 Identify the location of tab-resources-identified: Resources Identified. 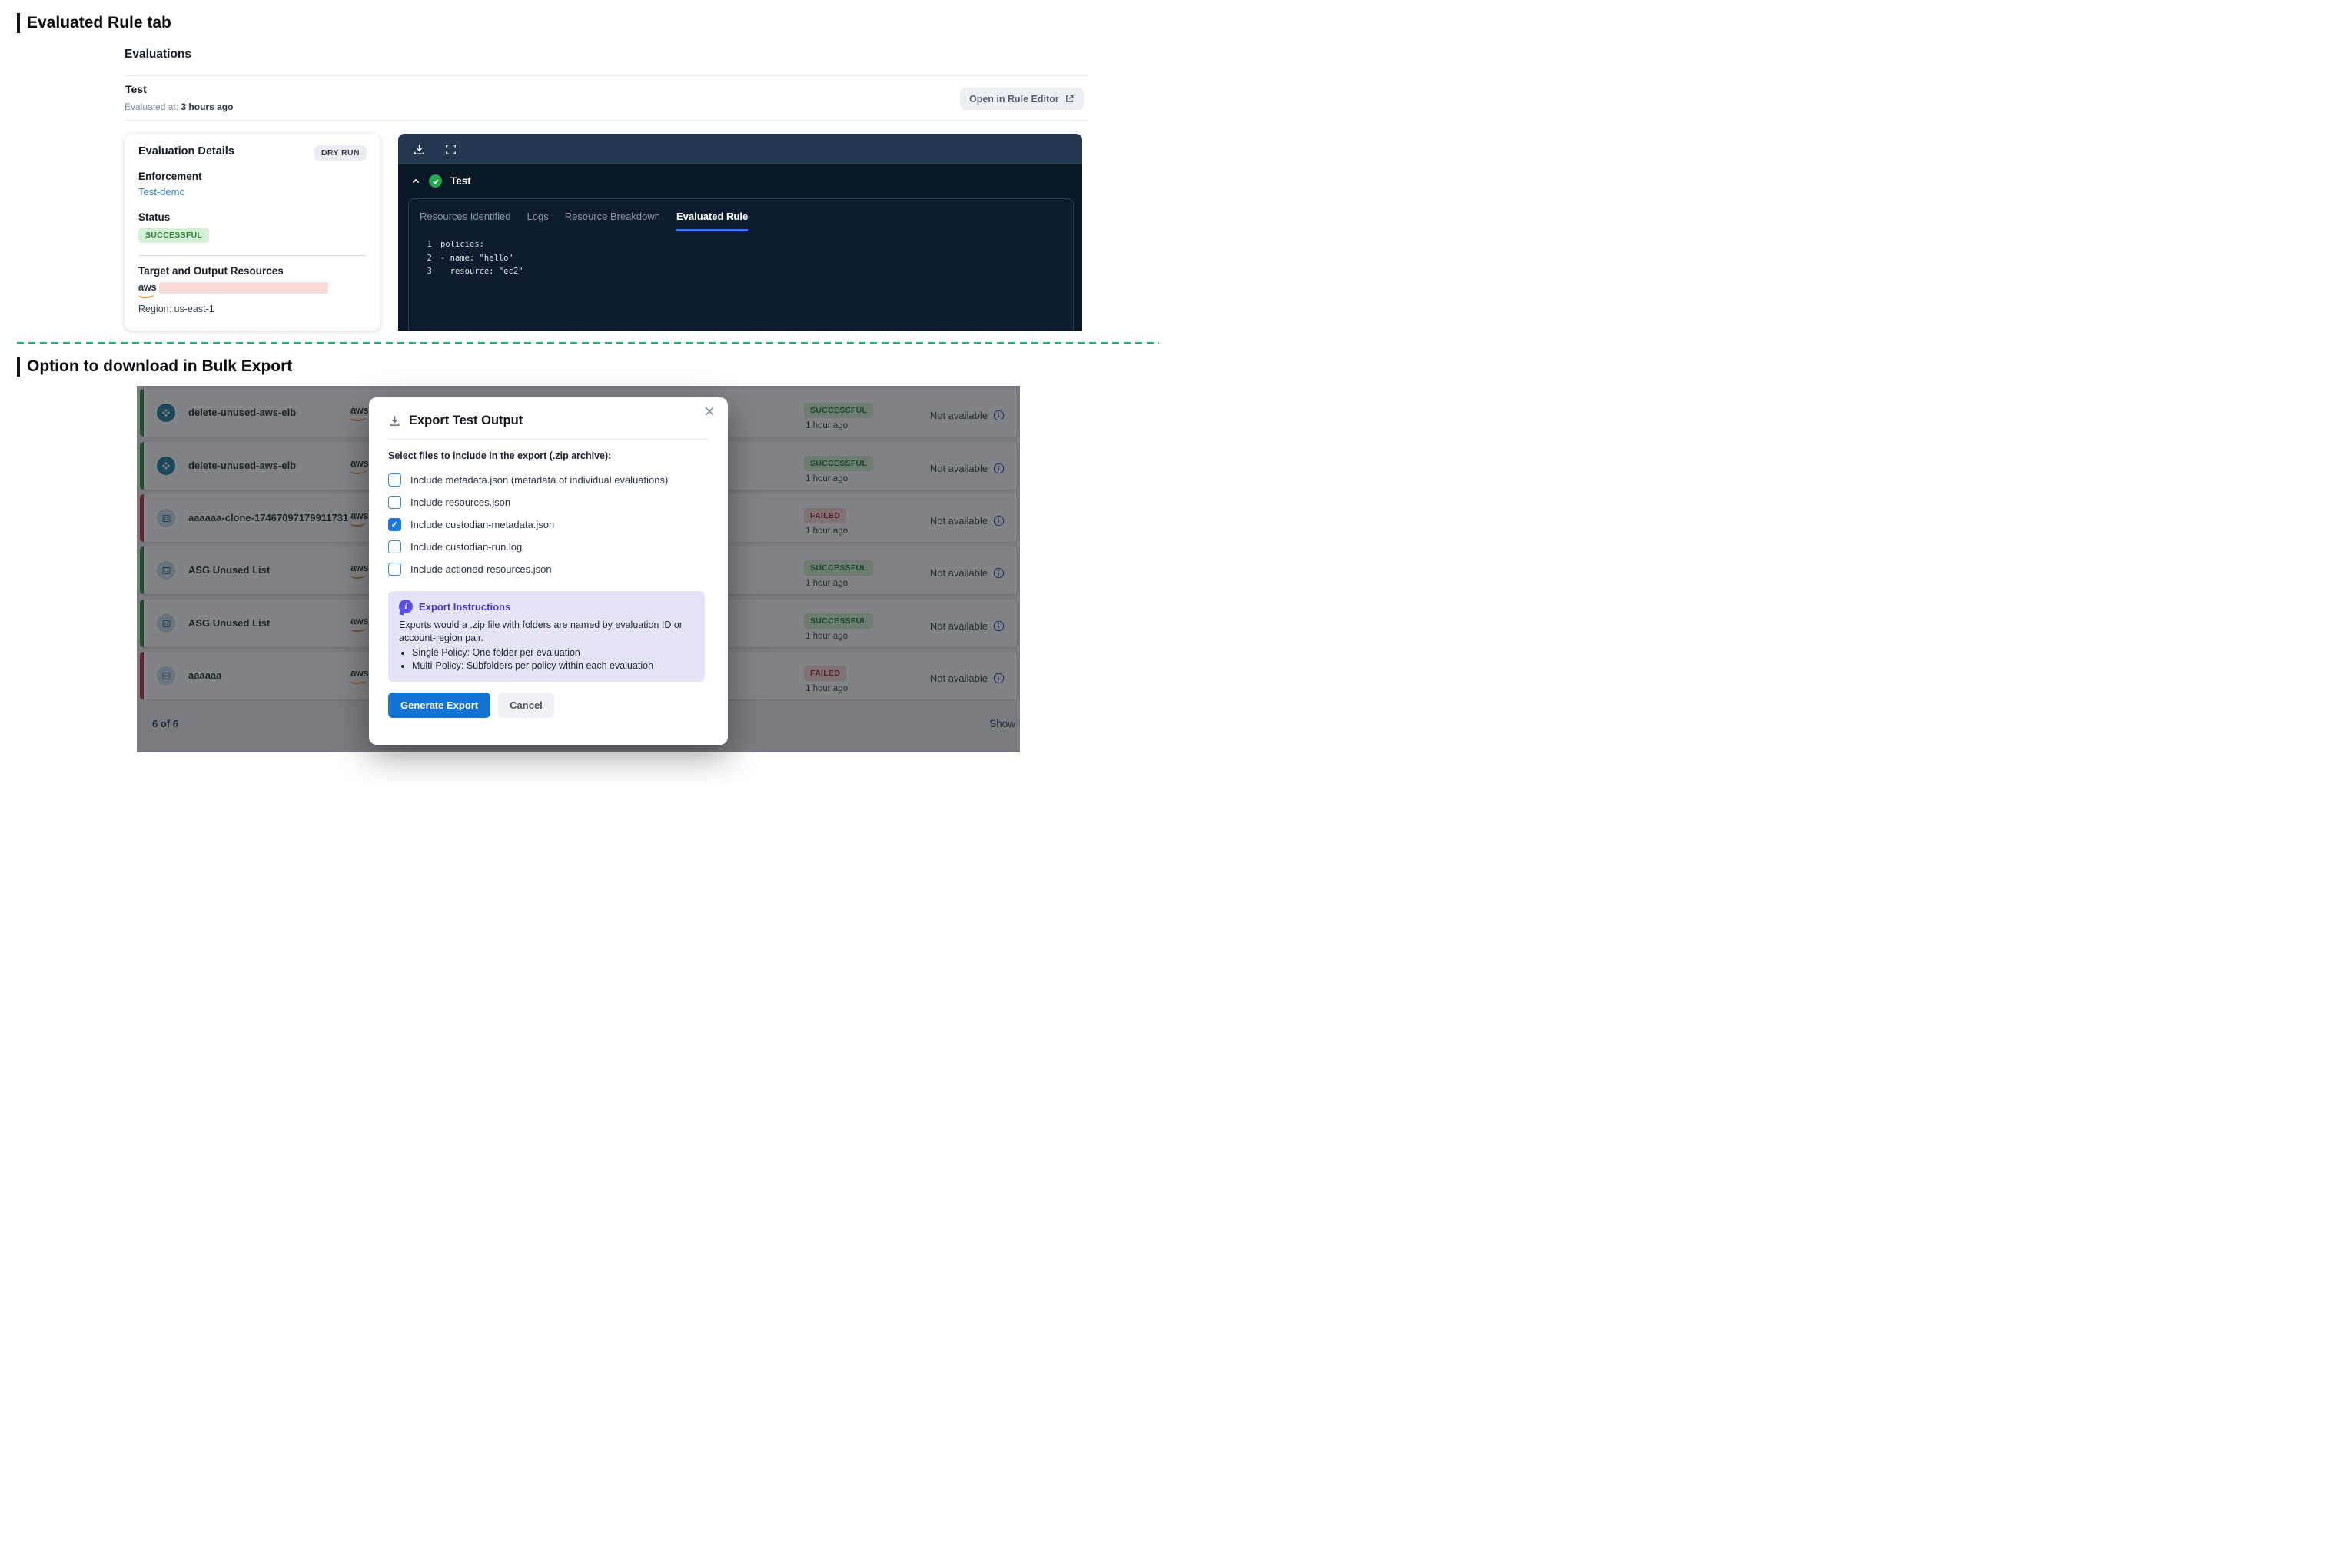
(465, 216).